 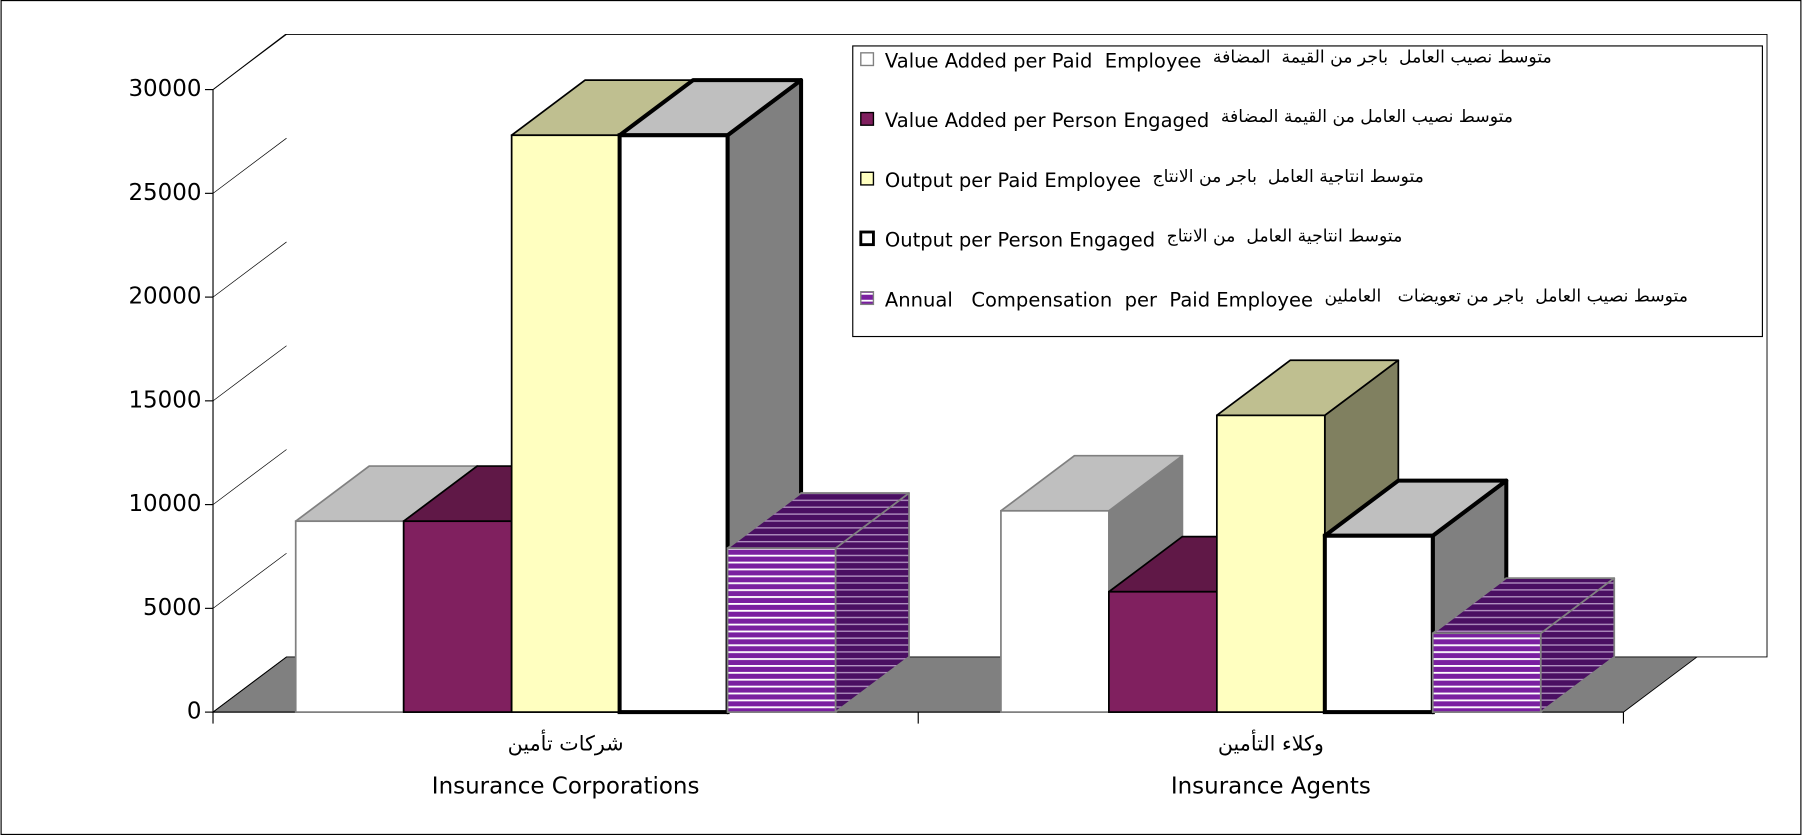 What do you see at coordinates (172, 608) in the screenshot?
I see `y-tick-label: 5000` at bounding box center [172, 608].